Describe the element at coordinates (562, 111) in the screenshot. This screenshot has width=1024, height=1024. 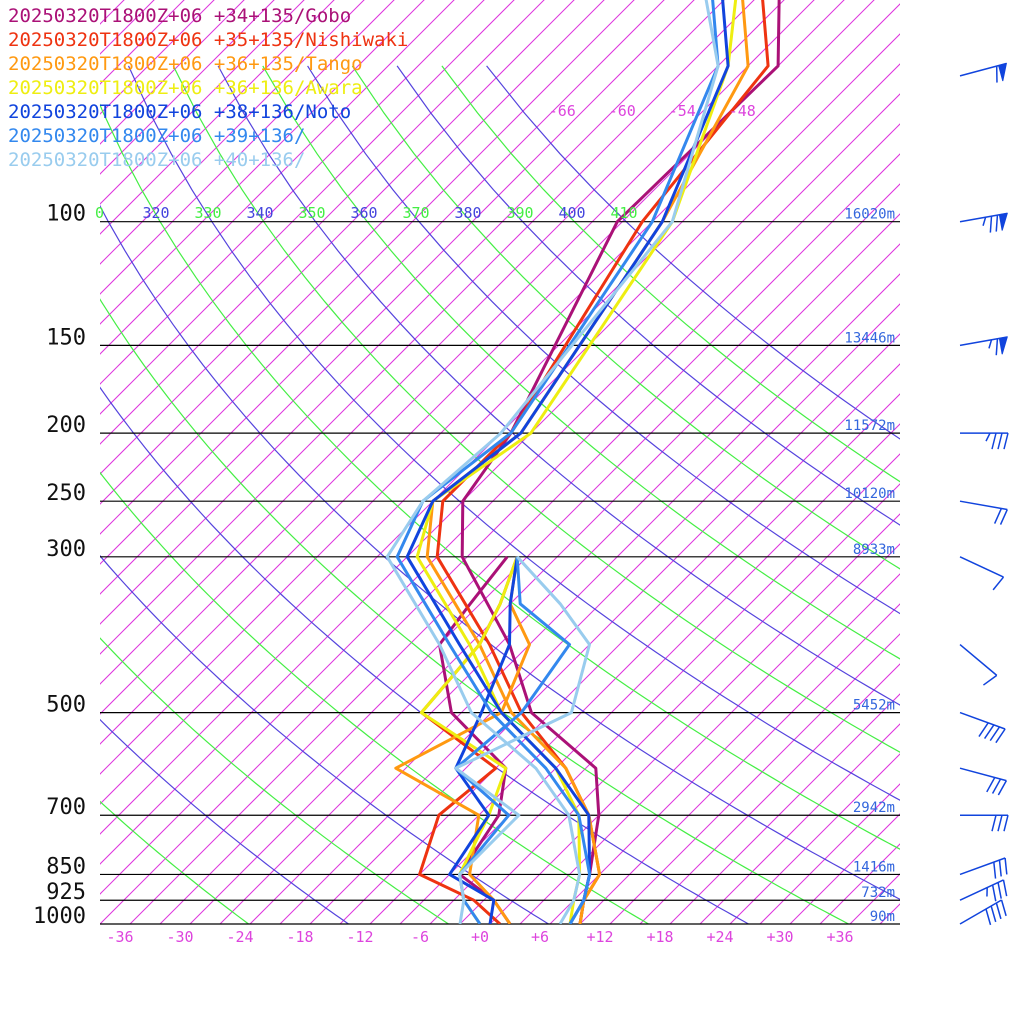
I see `upper-temperature-tick: -66` at that location.